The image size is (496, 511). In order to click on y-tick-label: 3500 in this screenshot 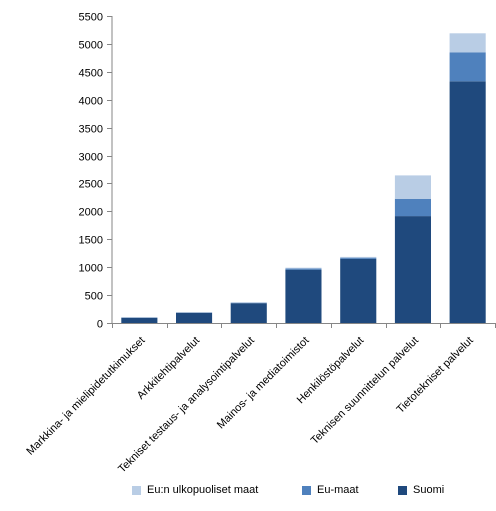, I will do `click(91, 130)`.